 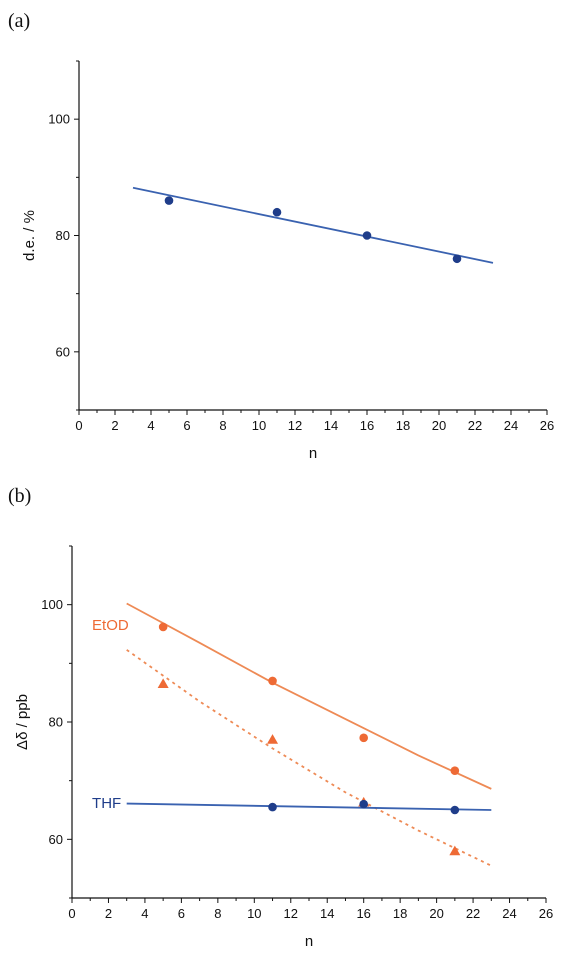 I want to click on series-label: EtOD, so click(x=110, y=625).